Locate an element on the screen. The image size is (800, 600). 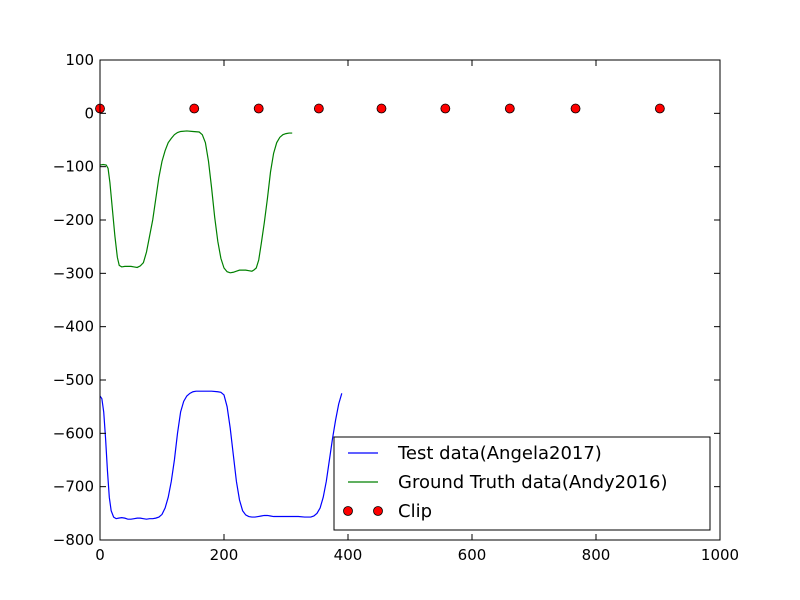
x-tick-label: 800 is located at coordinates (596, 555).